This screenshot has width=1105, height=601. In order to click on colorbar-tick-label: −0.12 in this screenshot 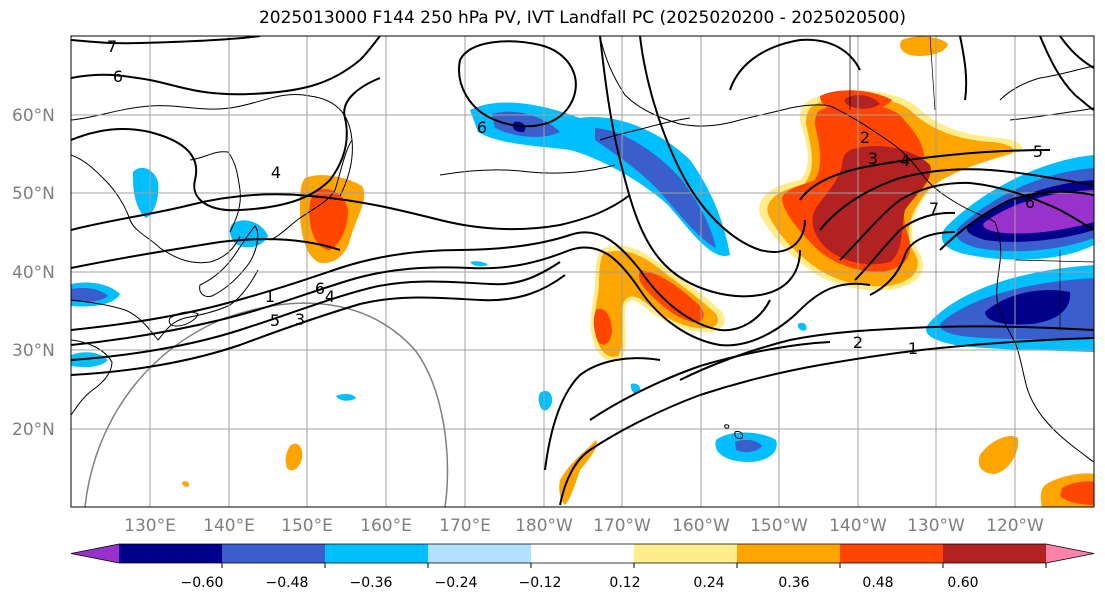, I will do `click(540, 583)`.